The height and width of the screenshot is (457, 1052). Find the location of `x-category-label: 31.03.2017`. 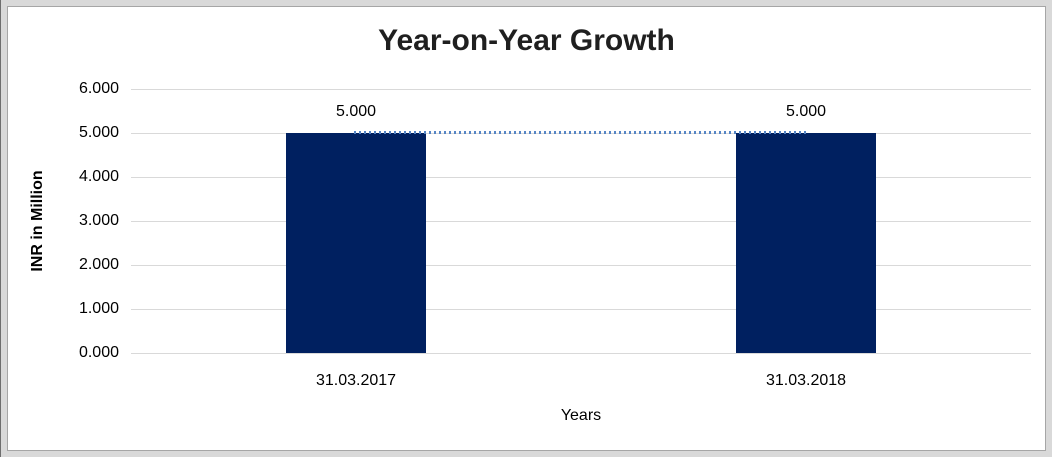

x-category-label: 31.03.2017 is located at coordinates (356, 380).